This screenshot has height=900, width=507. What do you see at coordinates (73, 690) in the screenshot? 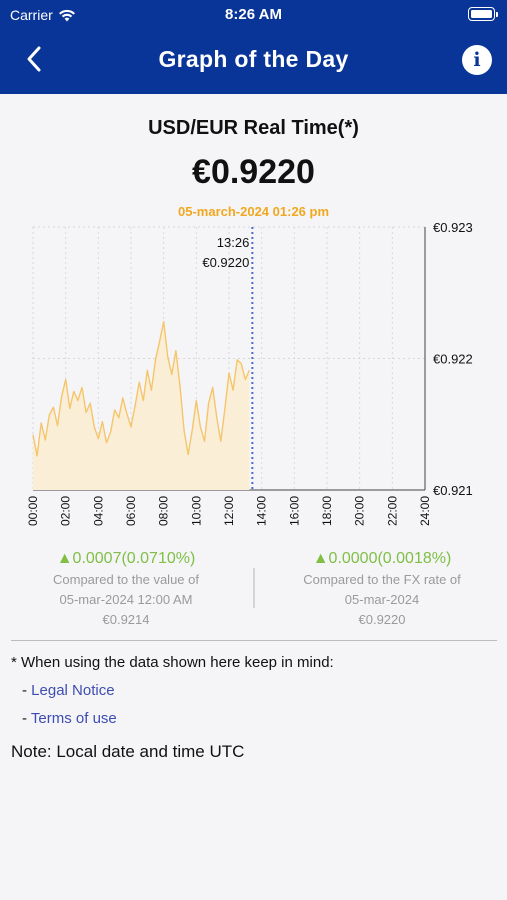
I see `legal-notice-link: Legal Notice` at bounding box center [73, 690].